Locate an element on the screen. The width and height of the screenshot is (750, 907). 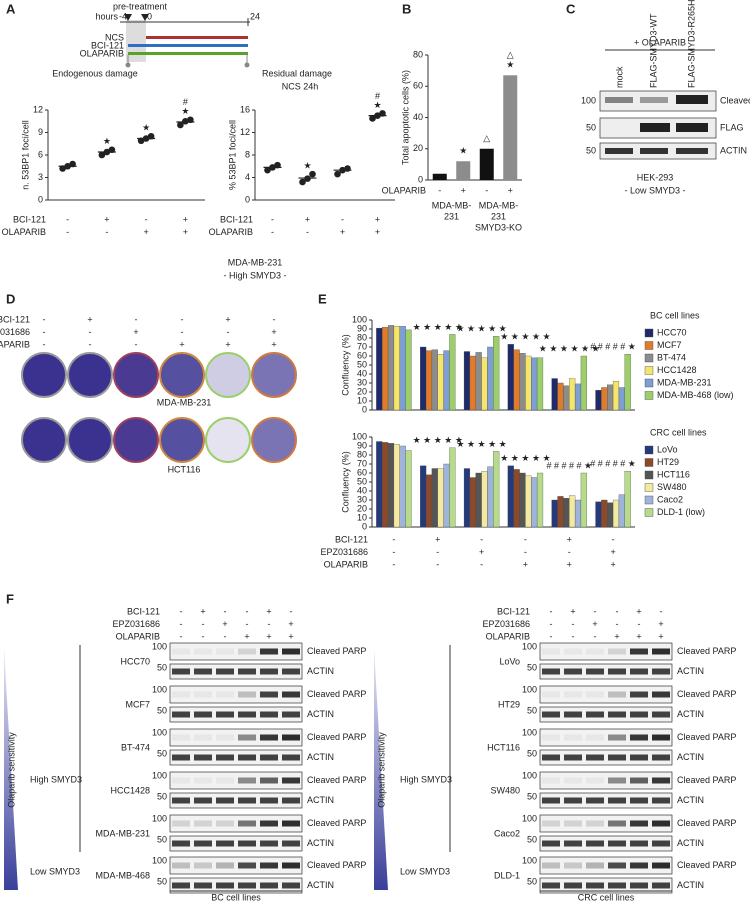
group-label: Low SMYD3 is located at coordinates (425, 871).